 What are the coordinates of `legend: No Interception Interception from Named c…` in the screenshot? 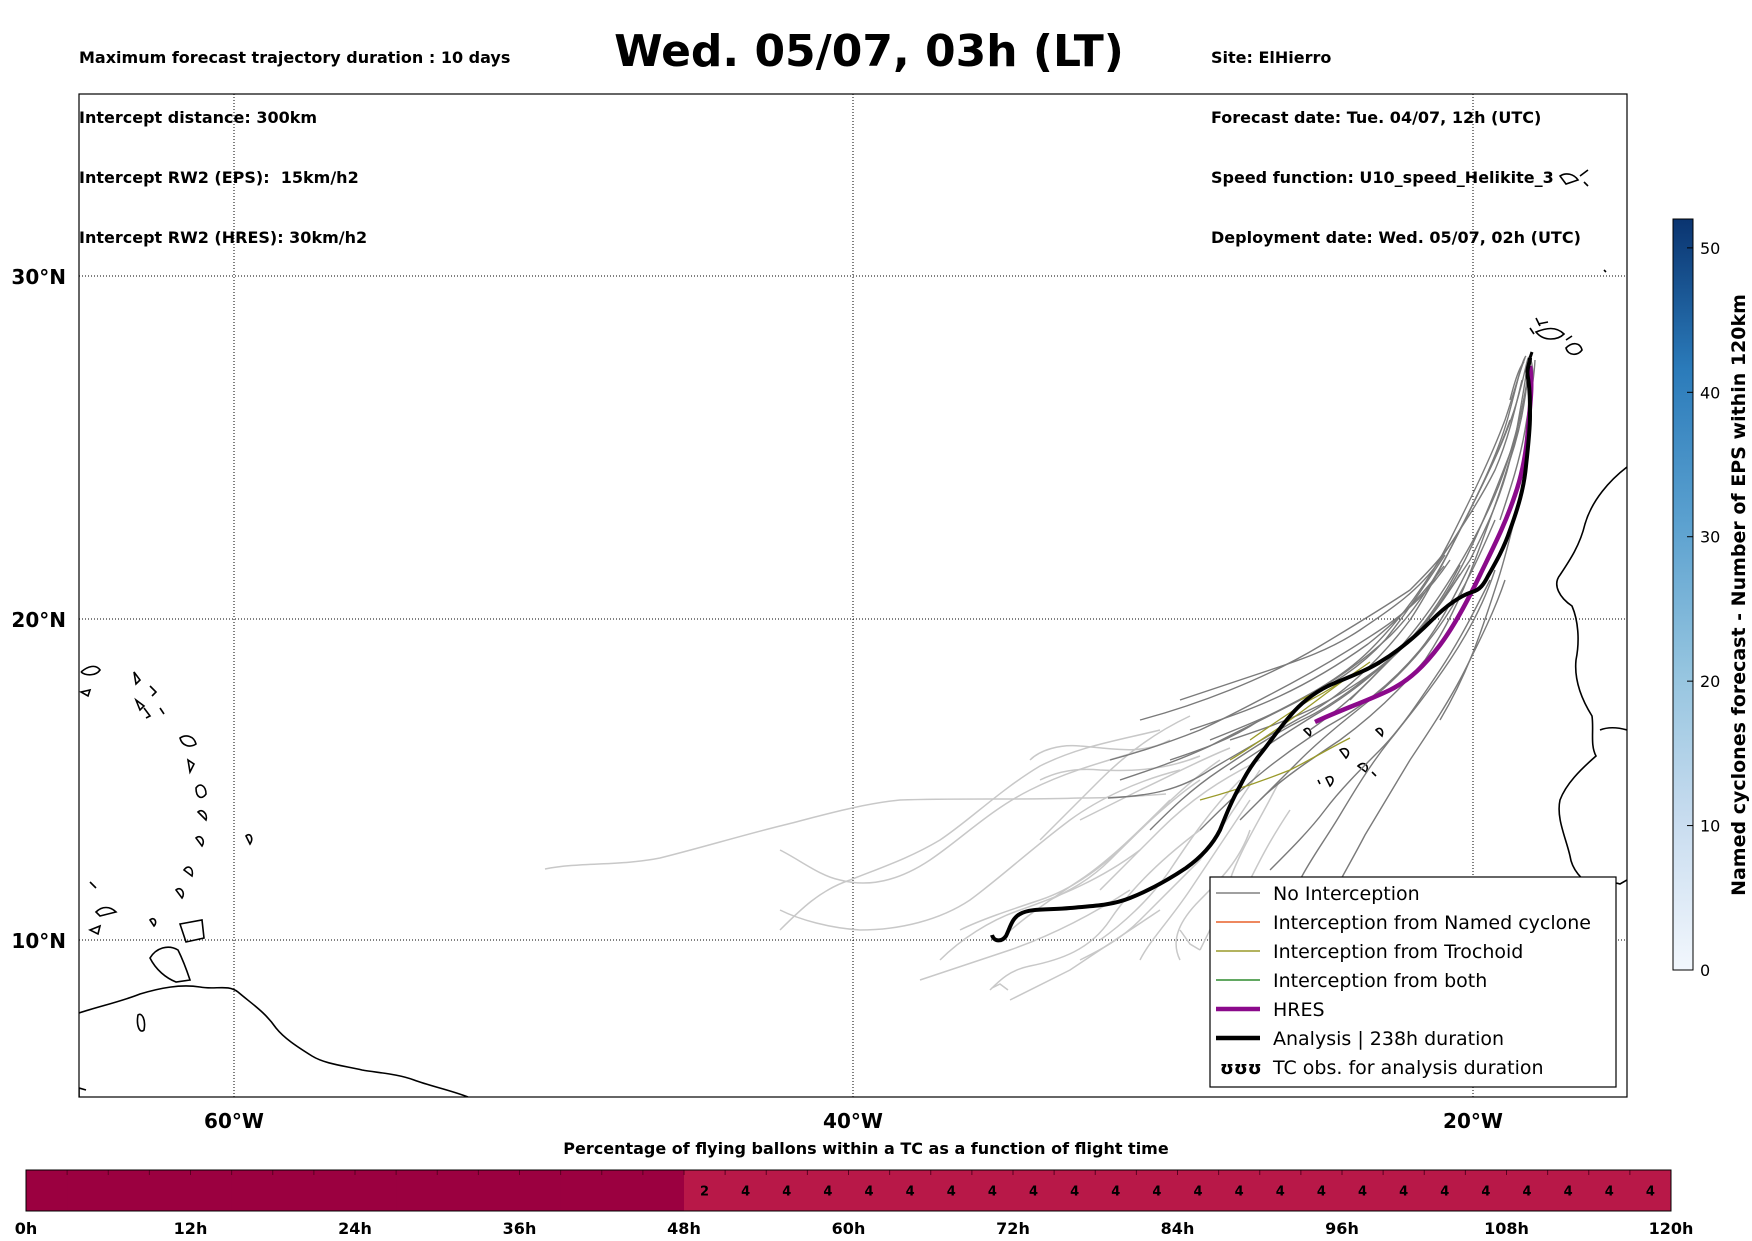 It's located at (1413, 982).